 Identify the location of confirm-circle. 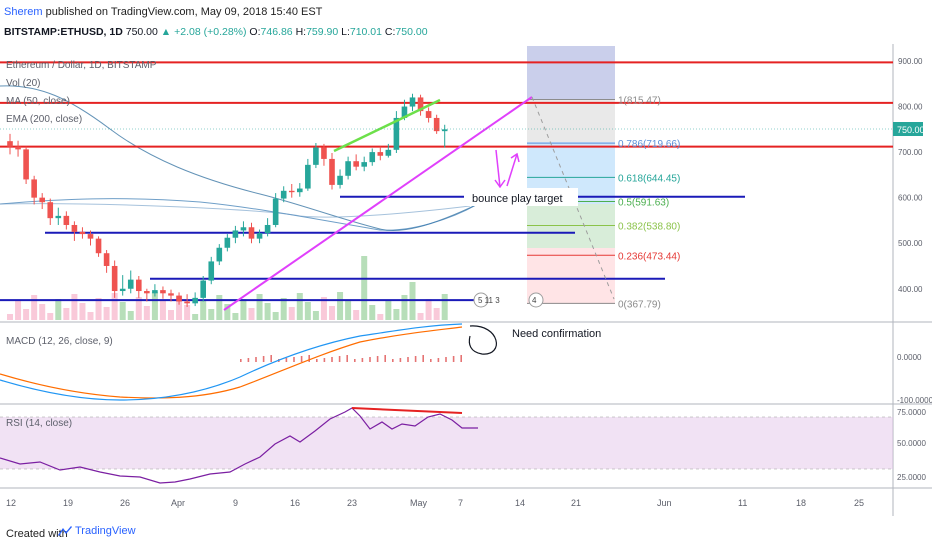
(482, 340).